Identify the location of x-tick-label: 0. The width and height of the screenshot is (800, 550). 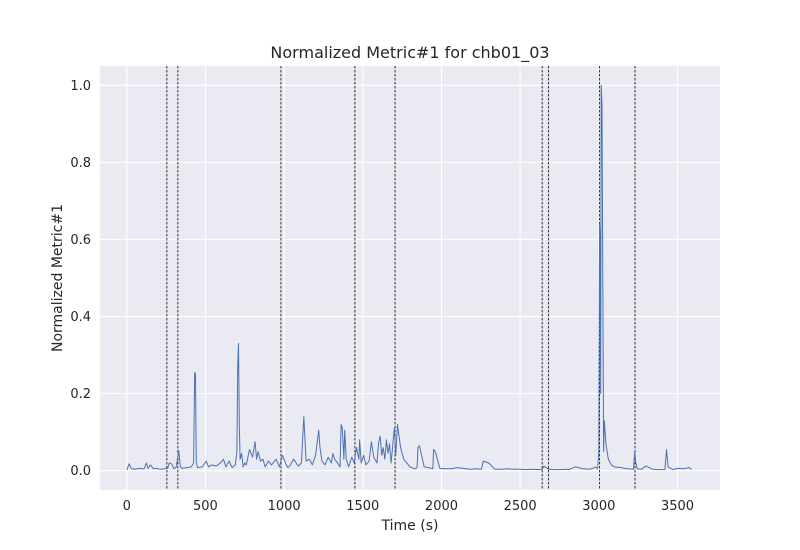
(127, 506).